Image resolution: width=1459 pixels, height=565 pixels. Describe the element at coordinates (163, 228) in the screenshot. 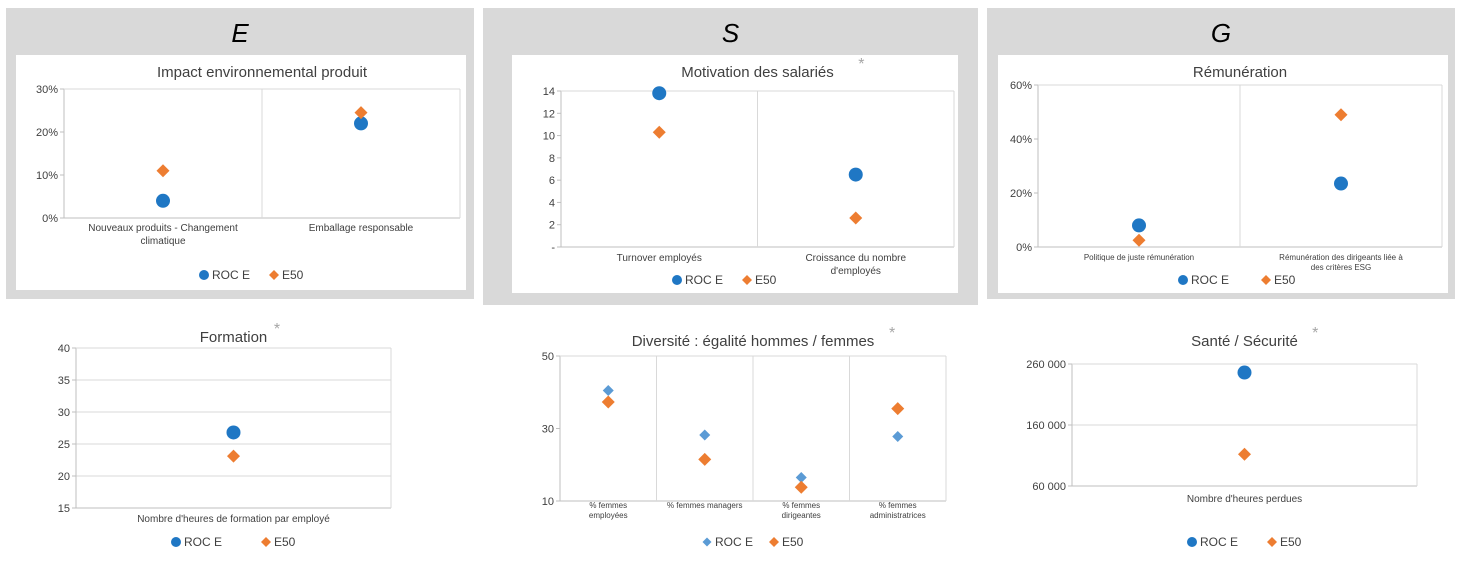

I see `category-label: Nouveaux produits - Changement` at that location.